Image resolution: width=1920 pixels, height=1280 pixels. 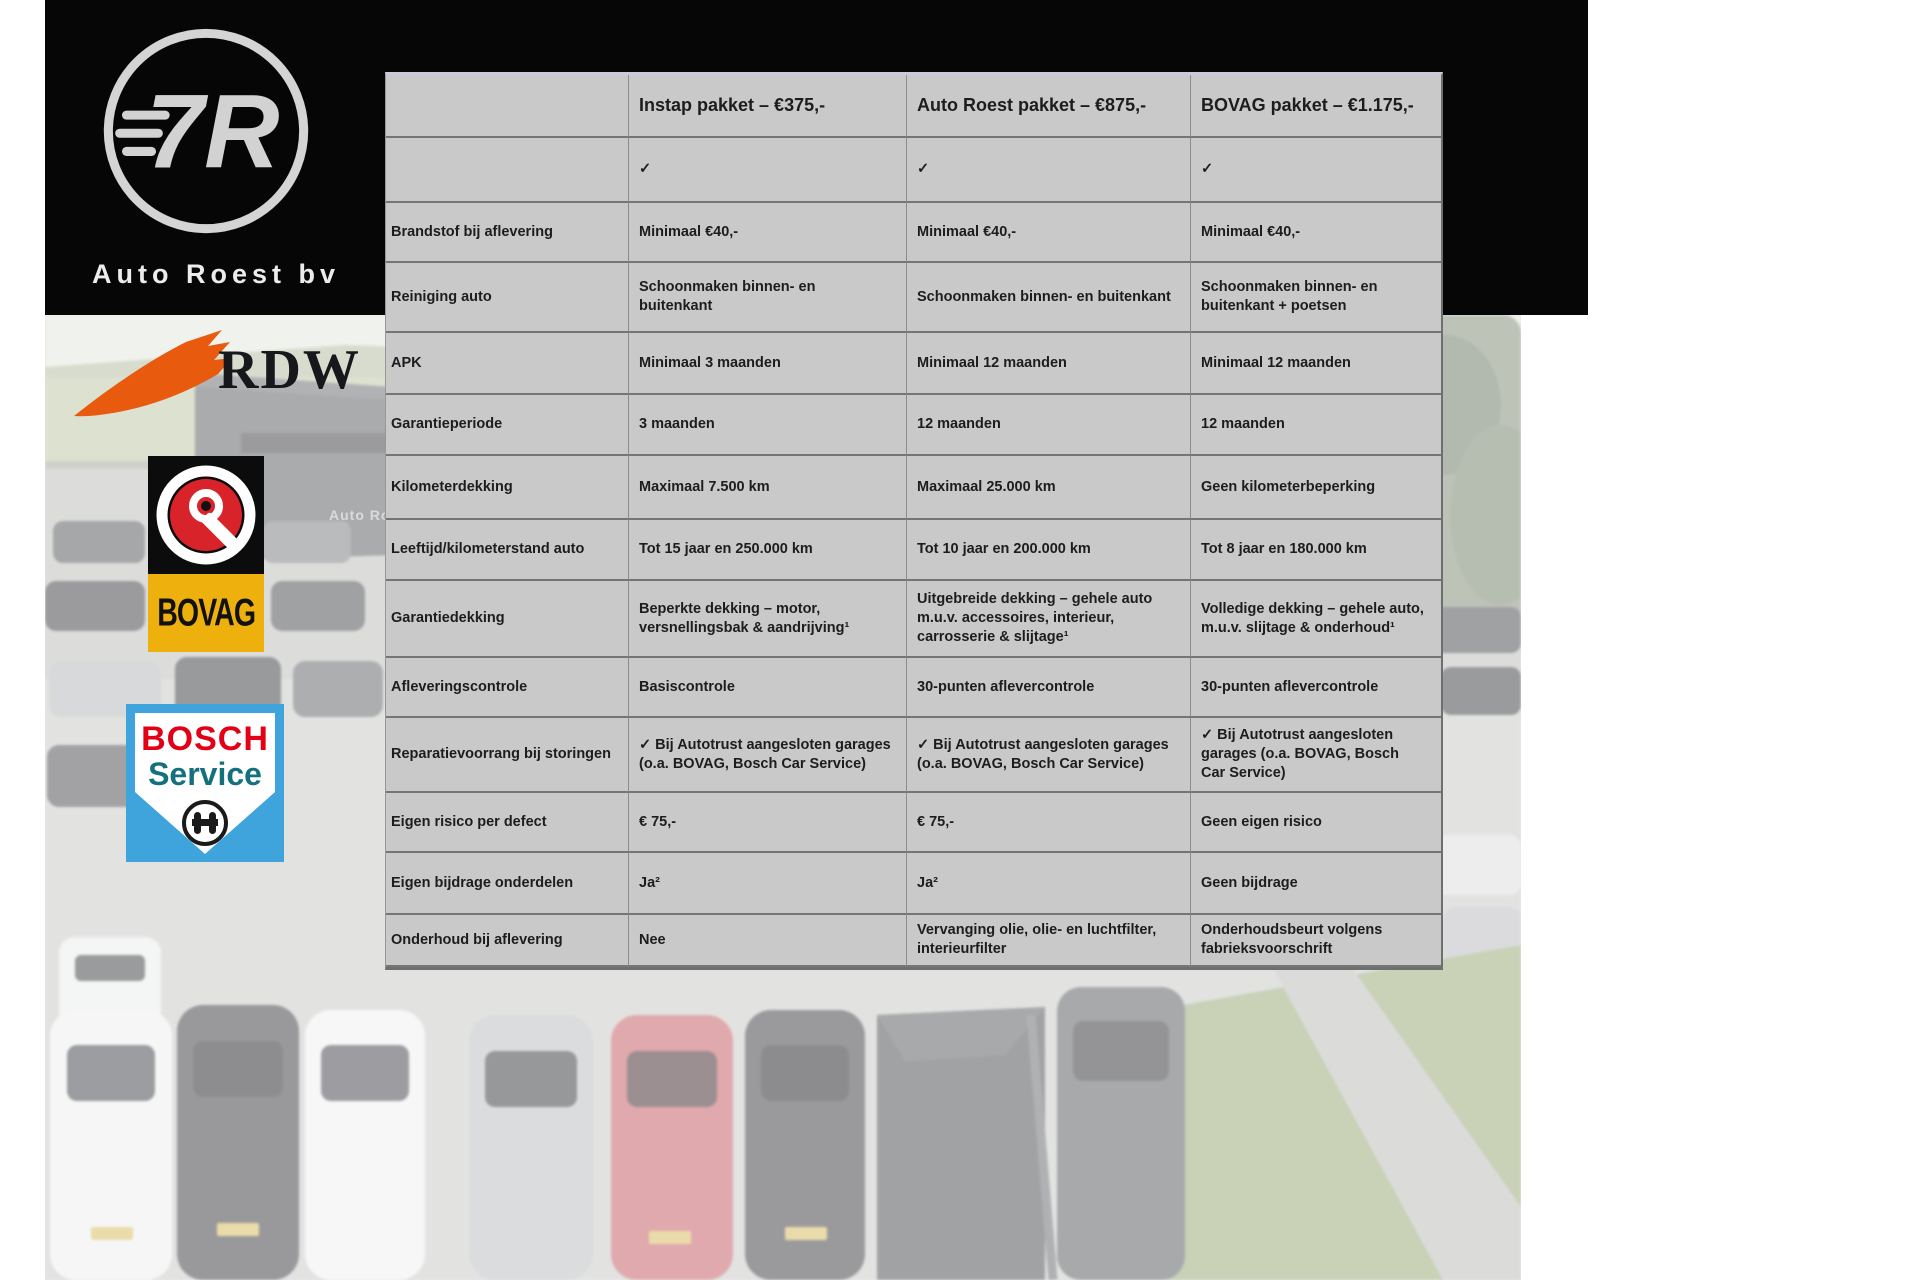 I want to click on rdw-label: RDW, so click(x=289, y=370).